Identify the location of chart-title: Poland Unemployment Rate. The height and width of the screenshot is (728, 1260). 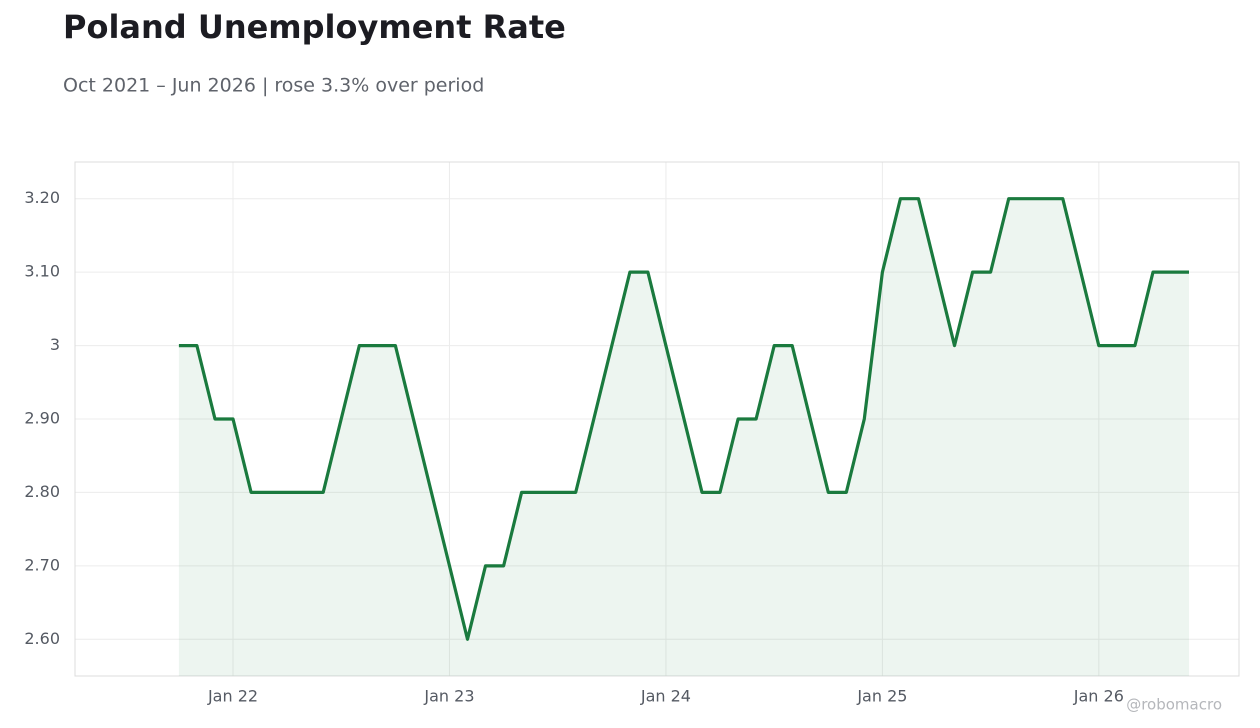
(314, 27).